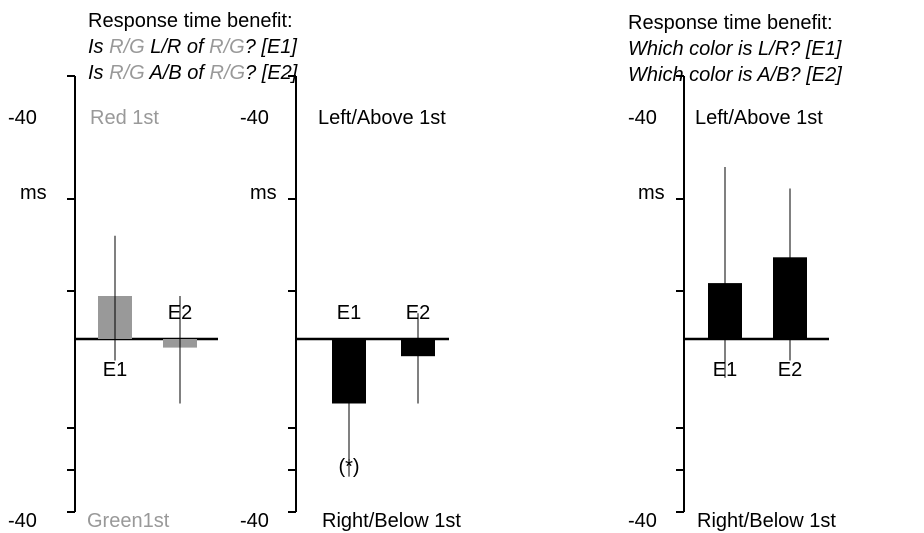 The height and width of the screenshot is (533, 924). I want to click on left-header-line1: Is R/G L/R of R/G? [E1], so click(192, 47).